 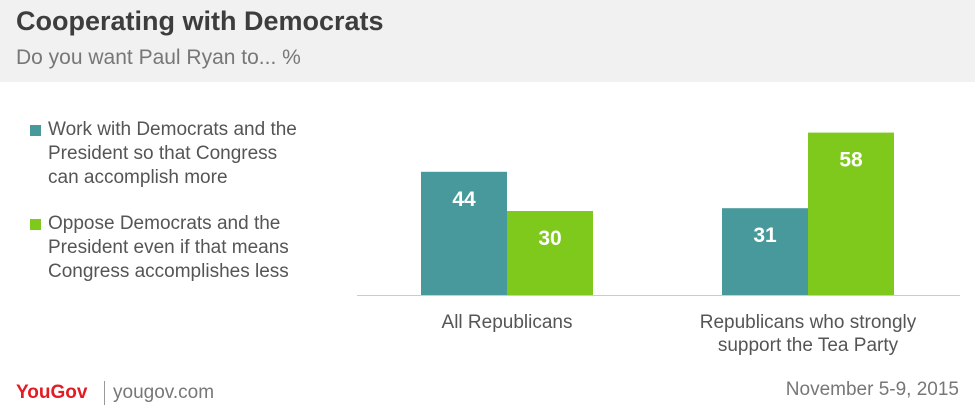 What do you see at coordinates (35, 130) in the screenshot?
I see `legend-swatch-work` at bounding box center [35, 130].